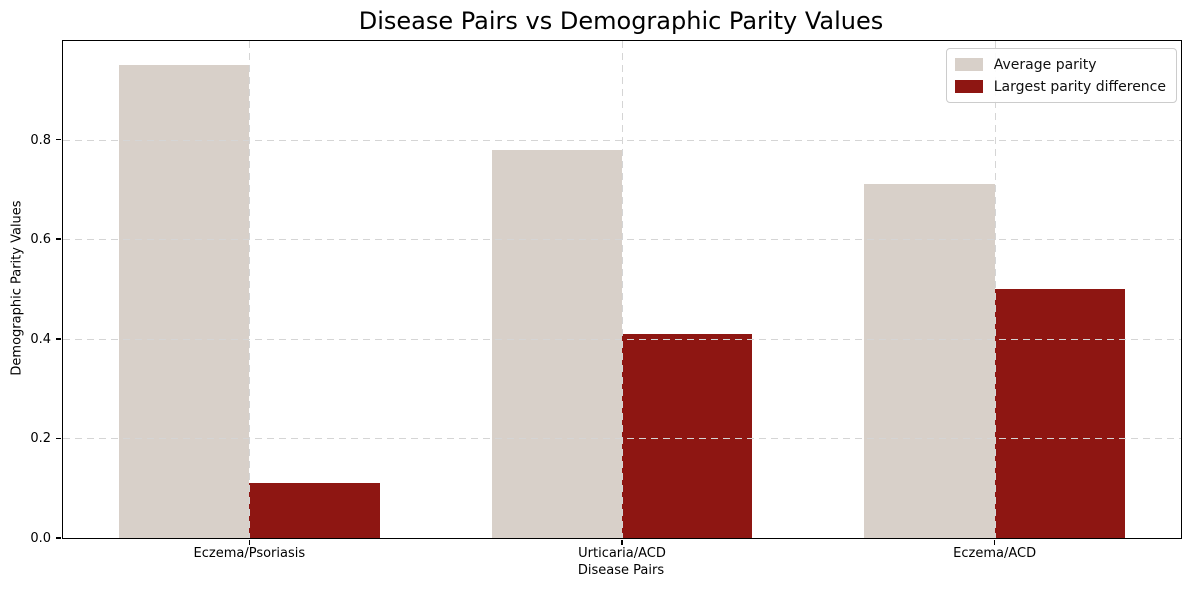 The image size is (1189, 590). I want to click on legend-item: Largest parity difference, so click(1060, 86).